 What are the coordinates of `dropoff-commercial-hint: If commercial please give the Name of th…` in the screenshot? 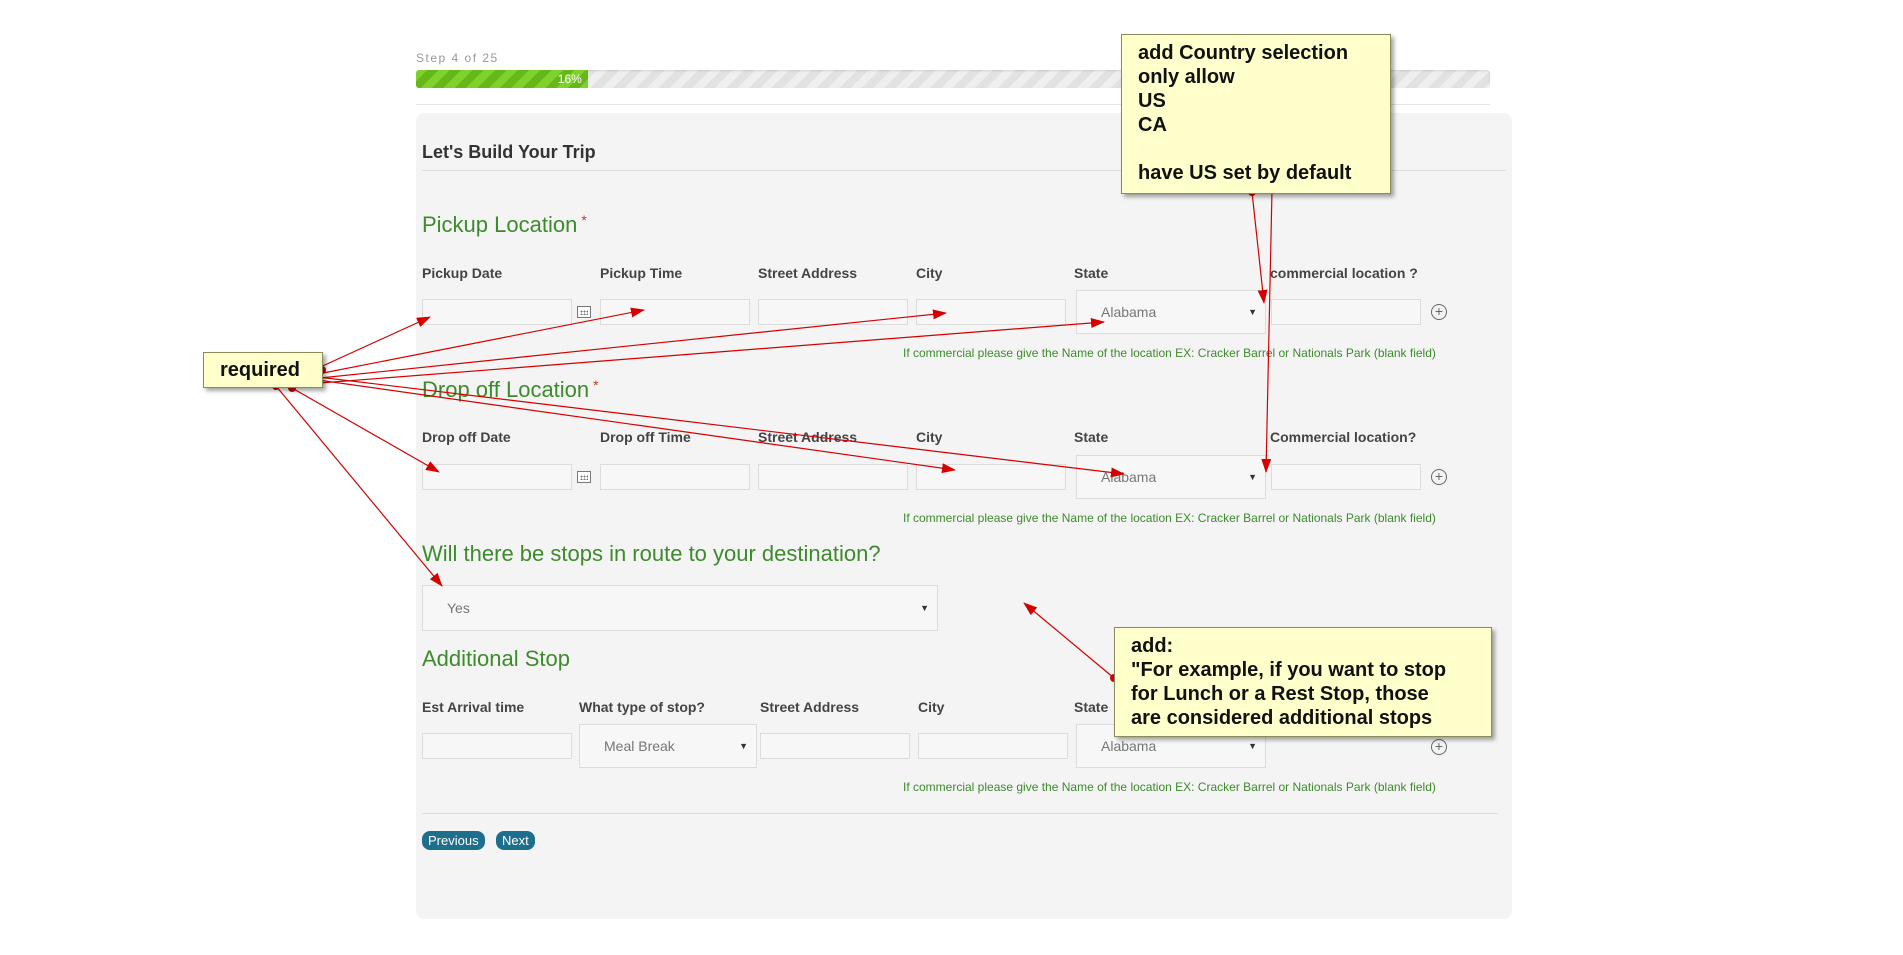 It's located at (1169, 518).